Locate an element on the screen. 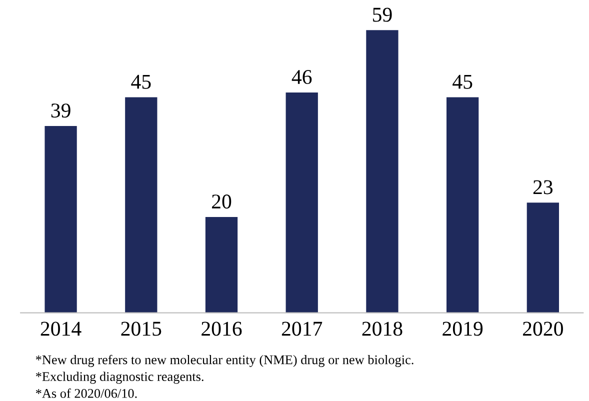  text: *Excluding diagnostic reagents. is located at coordinates (120, 378).